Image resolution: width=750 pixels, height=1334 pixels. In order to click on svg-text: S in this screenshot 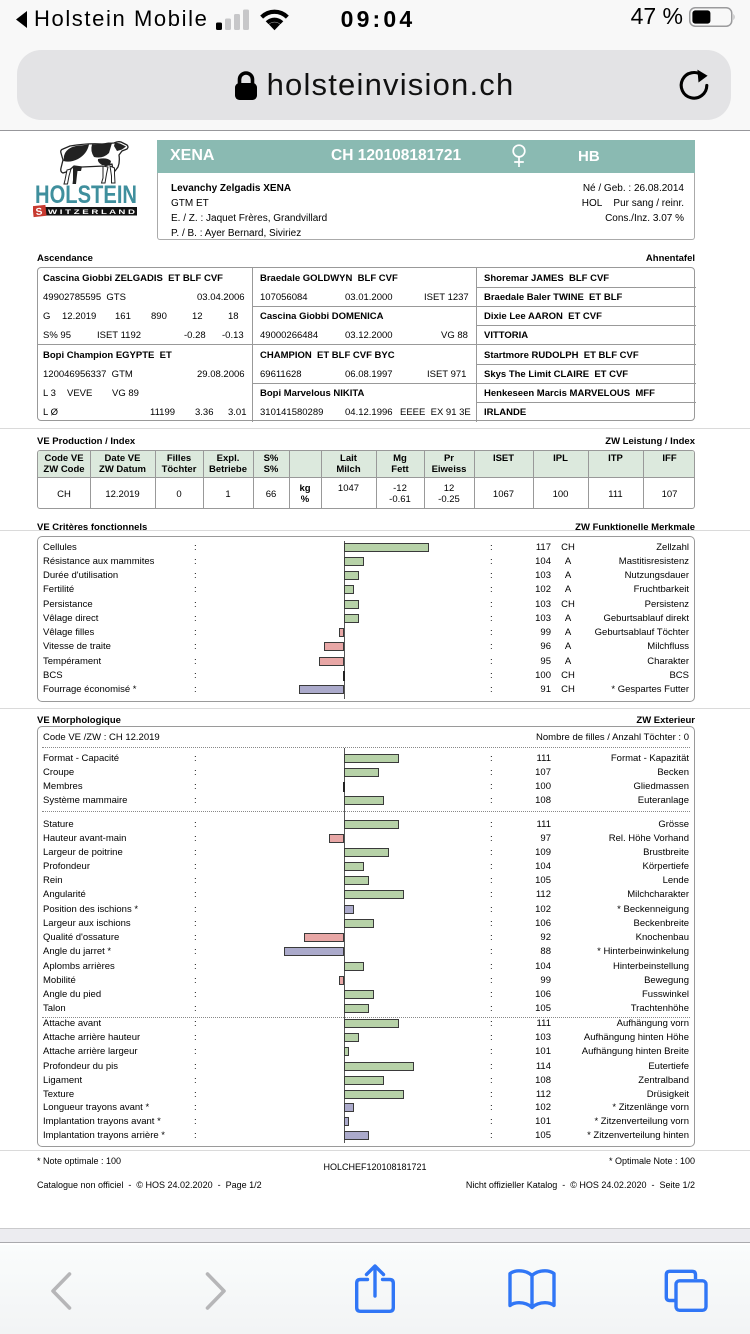, I will do `click(39, 212)`.